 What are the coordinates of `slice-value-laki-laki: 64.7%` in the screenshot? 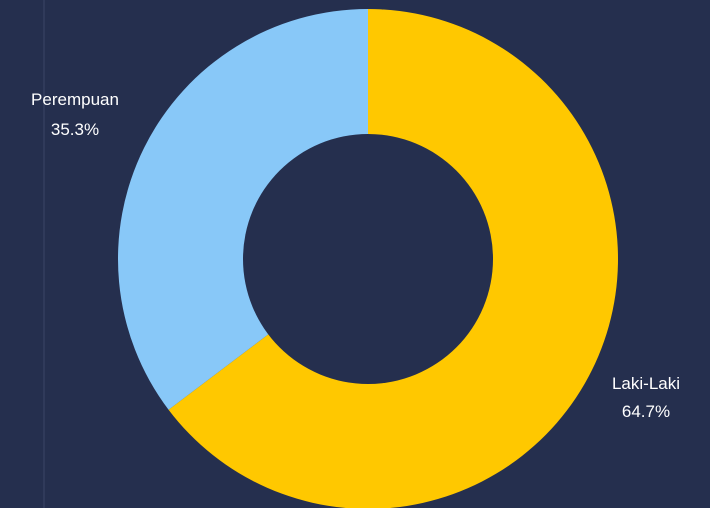 It's located at (646, 411).